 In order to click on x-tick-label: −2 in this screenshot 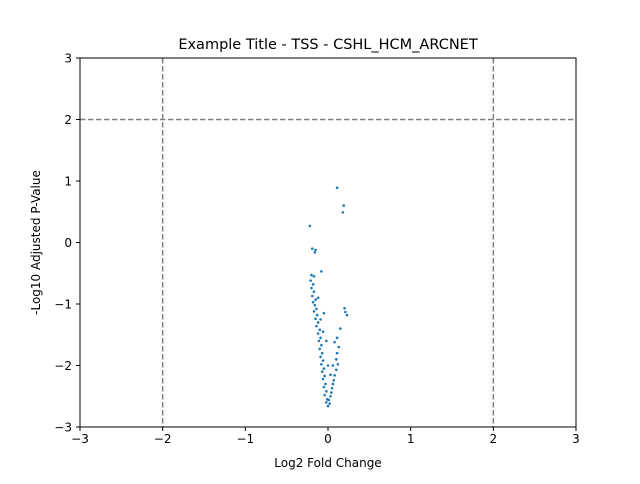, I will do `click(163, 439)`.